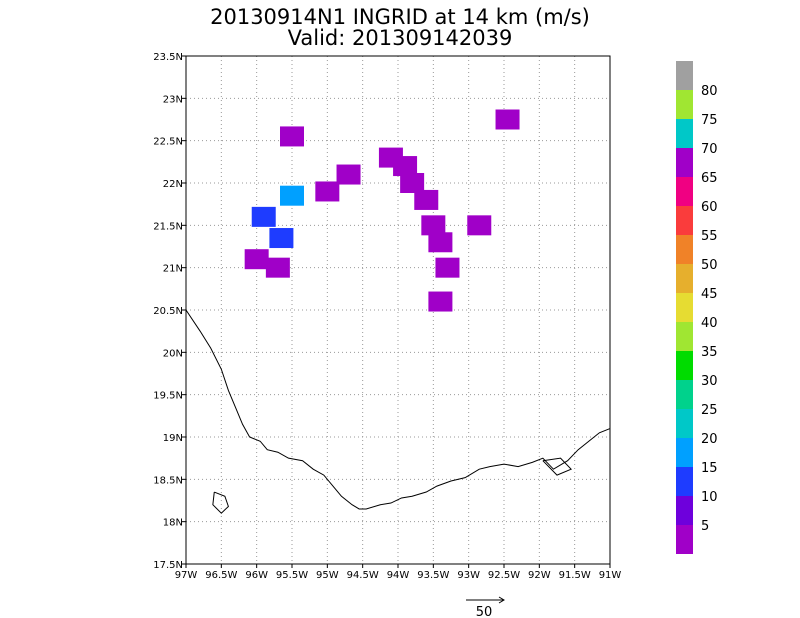 The height and width of the screenshot is (618, 800). I want to click on x-tick-label: 95W, so click(327, 575).